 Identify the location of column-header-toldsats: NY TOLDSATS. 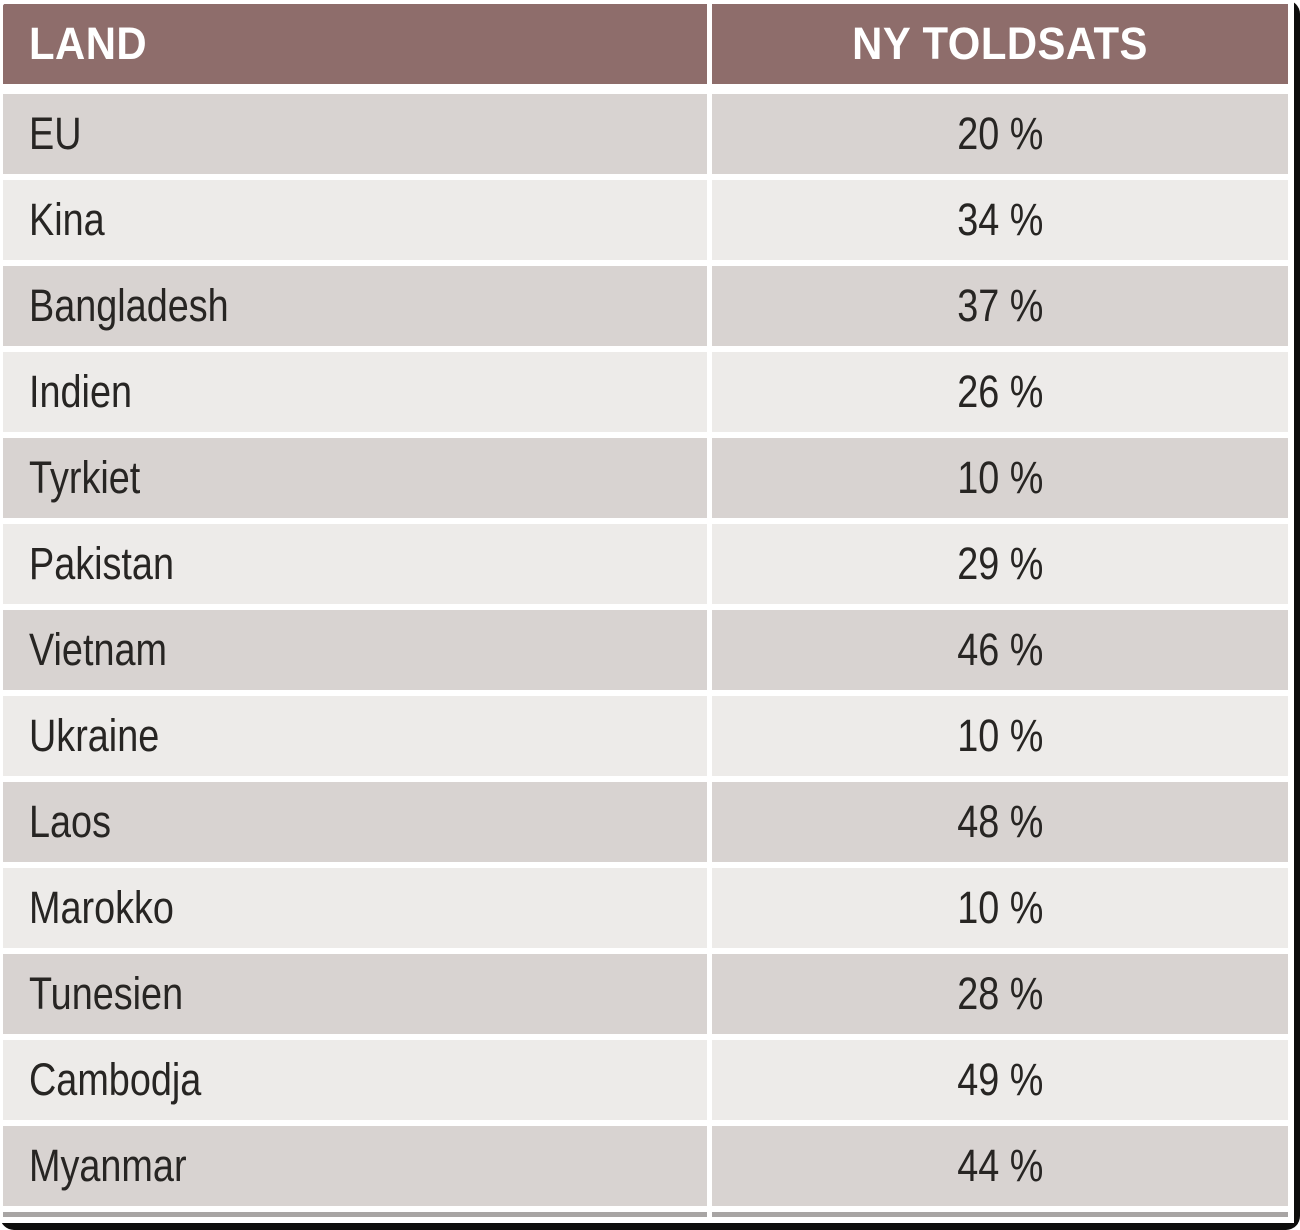
(1000, 44).